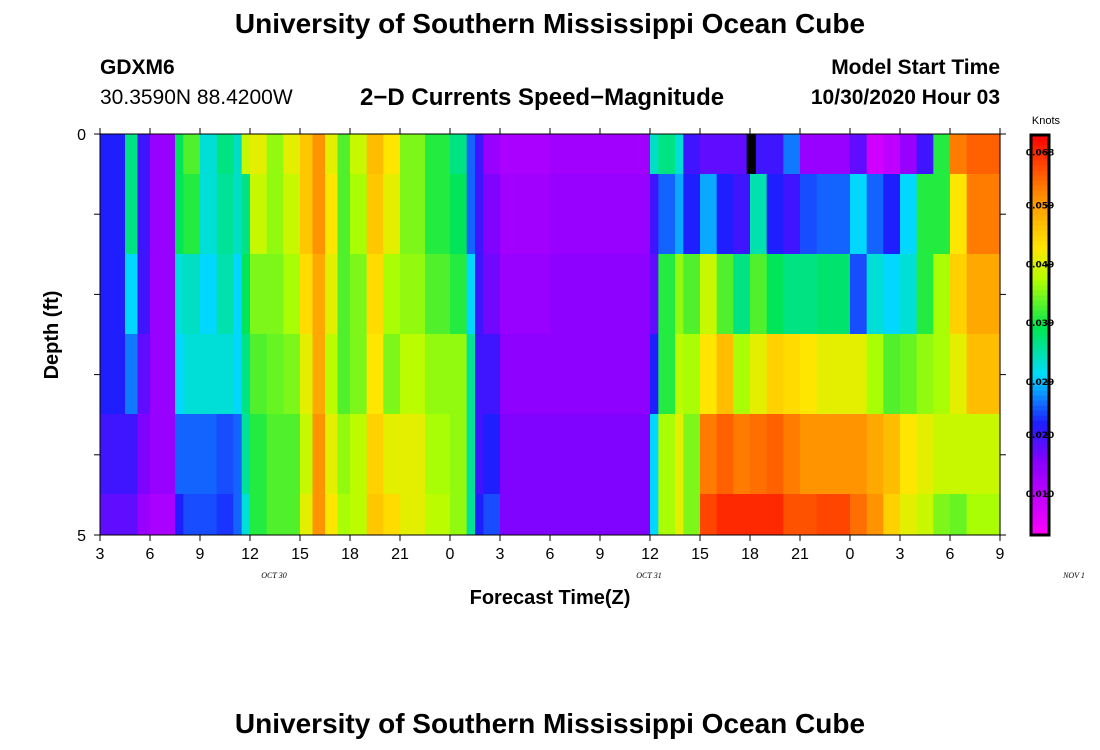 Image resolution: width=1100 pixels, height=750 pixels. What do you see at coordinates (1073, 575) in the screenshot?
I see `date-label: NOV 1` at bounding box center [1073, 575].